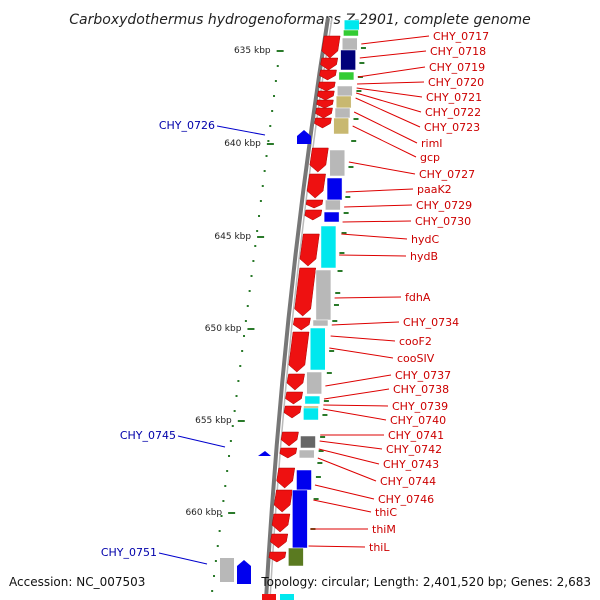  Describe the element at coordinates (406, 499) in the screenshot. I see `gene-label: CHY_0746` at that location.